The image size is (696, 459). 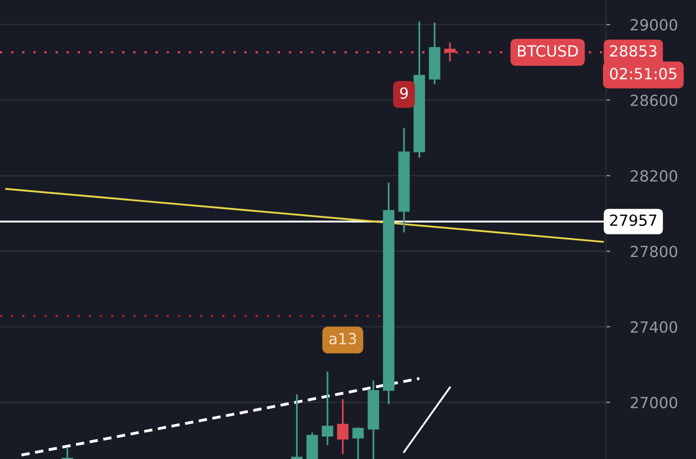 I want to click on y-tick-label: 27800, so click(x=654, y=252).